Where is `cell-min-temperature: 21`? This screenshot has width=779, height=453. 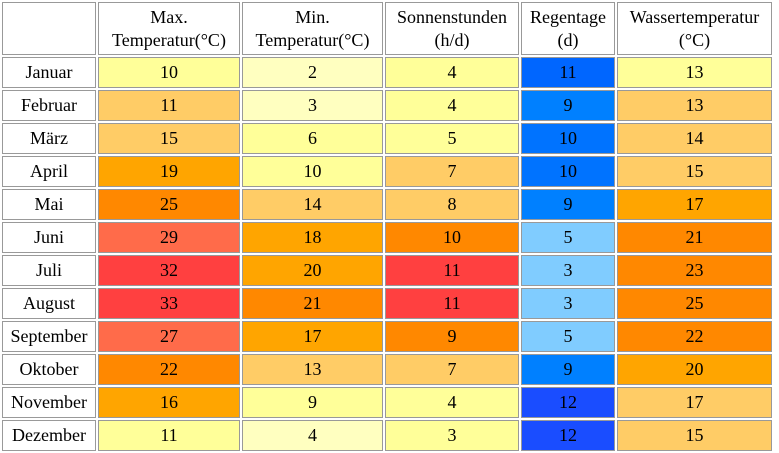 cell-min-temperature: 21 is located at coordinates (312, 303).